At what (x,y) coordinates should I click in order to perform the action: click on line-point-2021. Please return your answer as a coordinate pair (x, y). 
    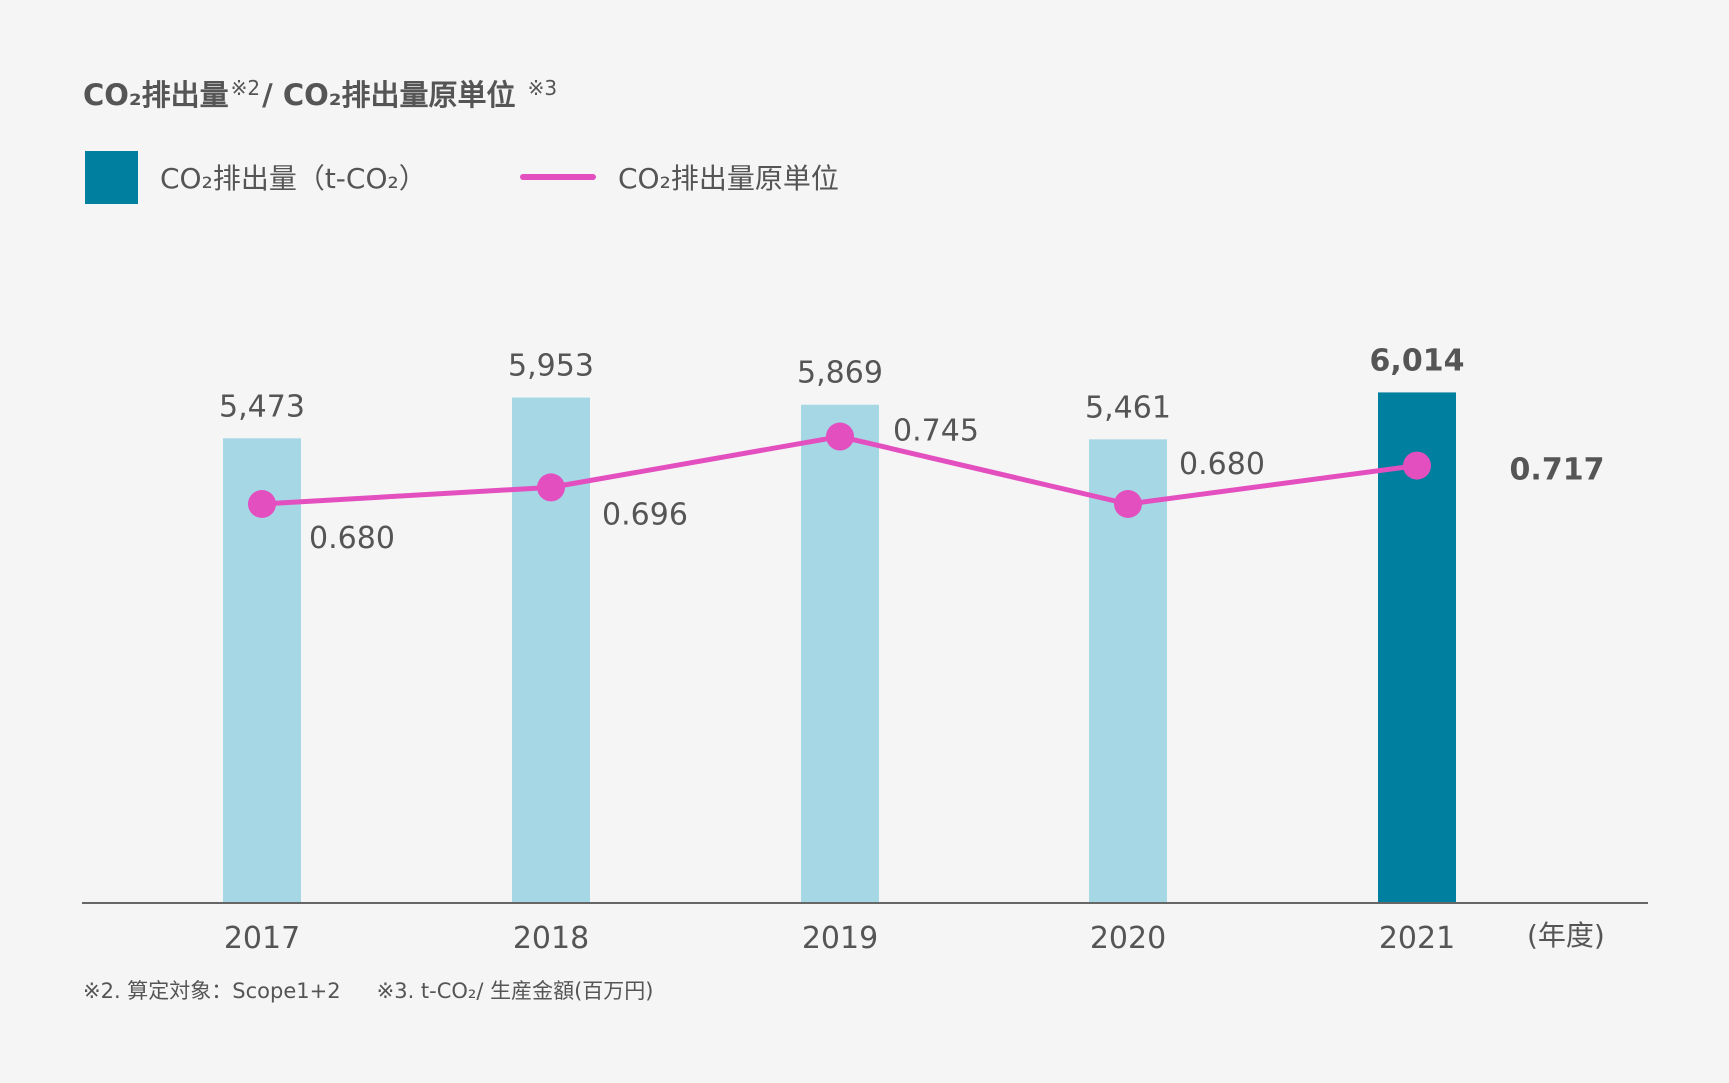
    Looking at the image, I should click on (1417, 465).